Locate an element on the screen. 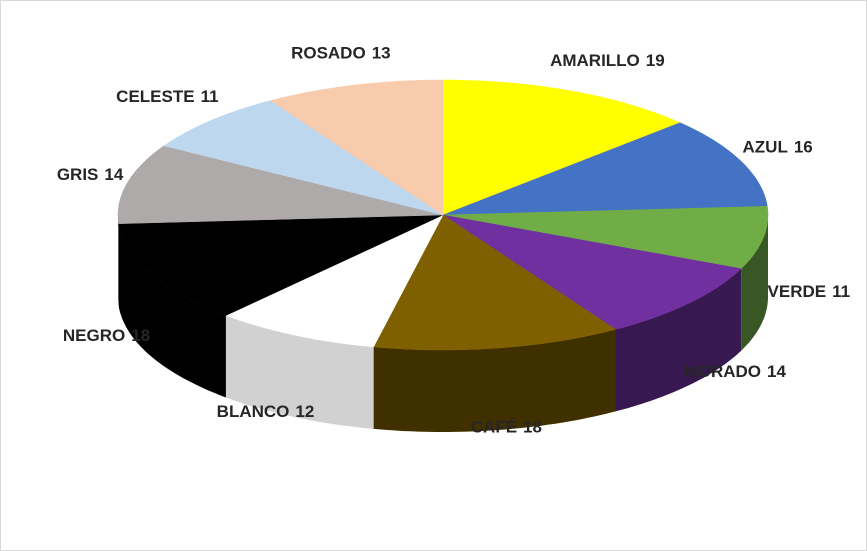 Image resolution: width=867 pixels, height=551 pixels. data-label: CELESTE 11 is located at coordinates (167, 97).